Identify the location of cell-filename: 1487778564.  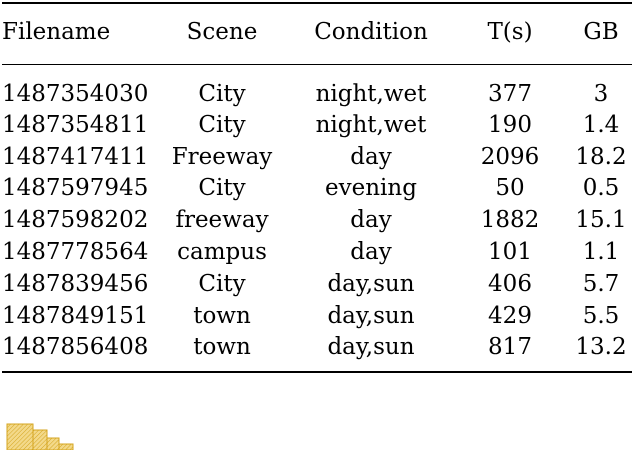
(75, 252).